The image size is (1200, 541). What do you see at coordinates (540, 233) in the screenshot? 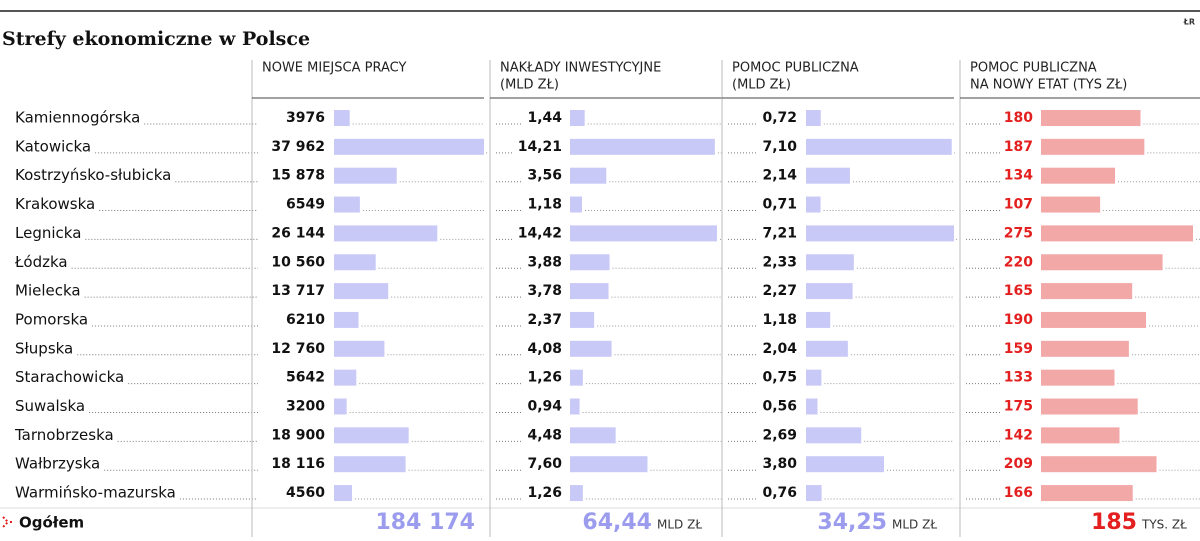
I see `value-label: 14,42` at bounding box center [540, 233].